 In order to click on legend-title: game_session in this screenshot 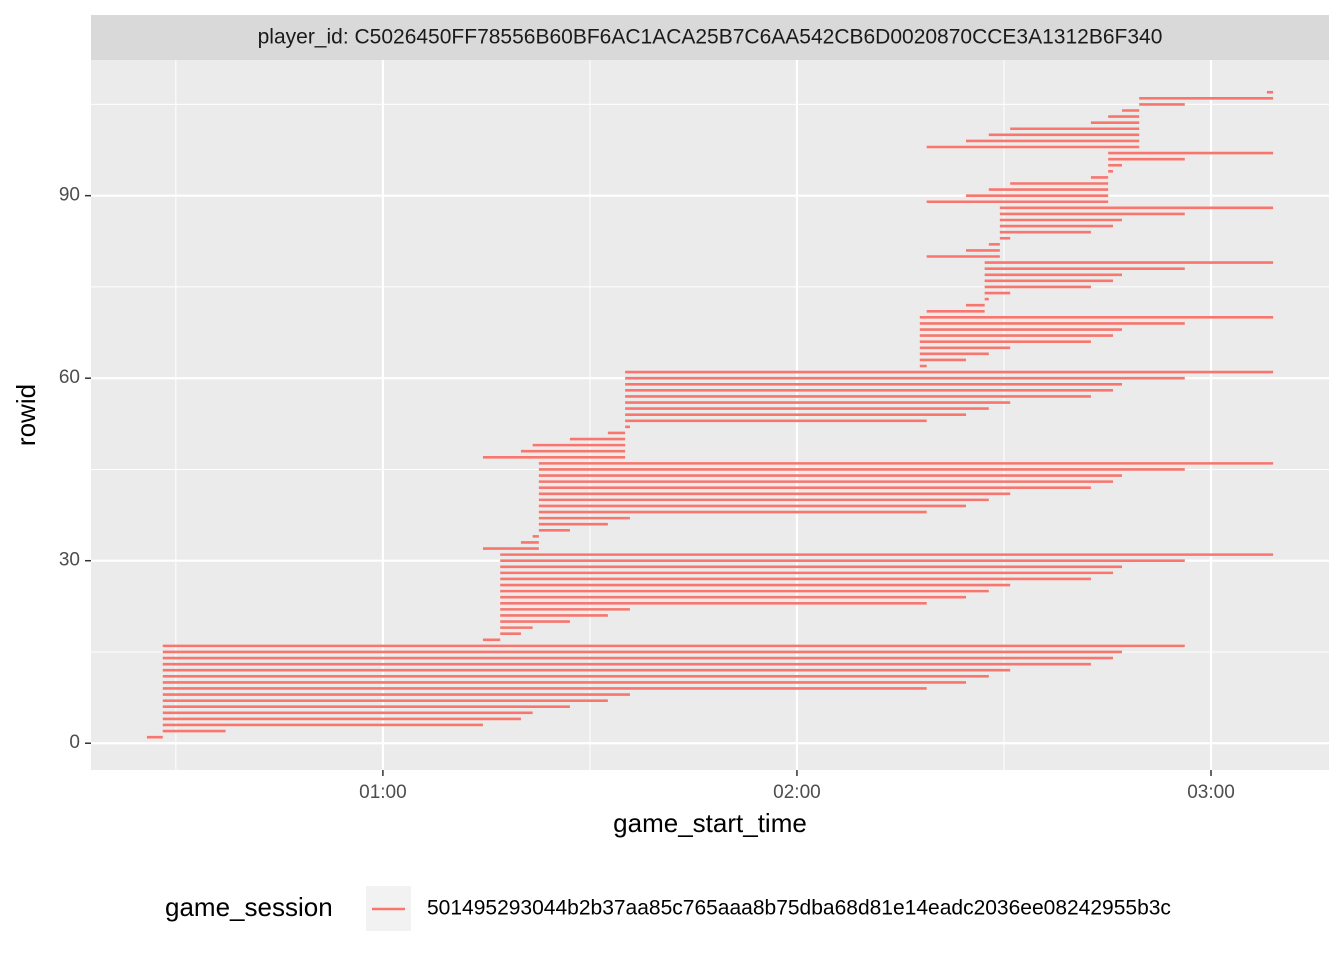, I will do `click(249, 907)`.